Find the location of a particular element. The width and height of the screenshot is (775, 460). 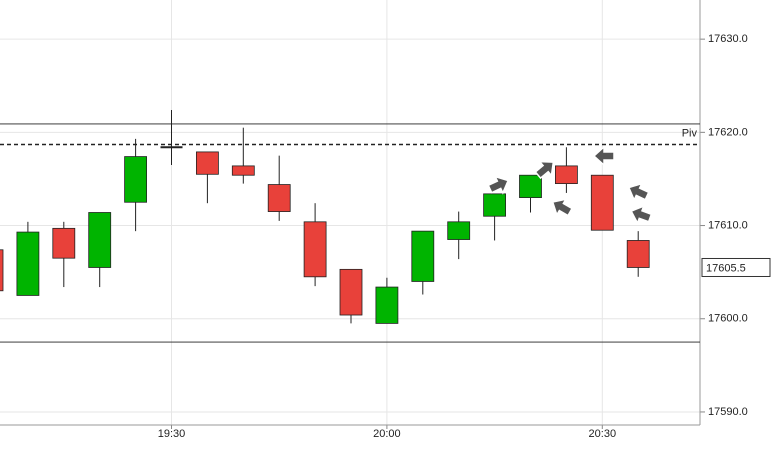

x-tick-label: 20:30 is located at coordinates (603, 434).